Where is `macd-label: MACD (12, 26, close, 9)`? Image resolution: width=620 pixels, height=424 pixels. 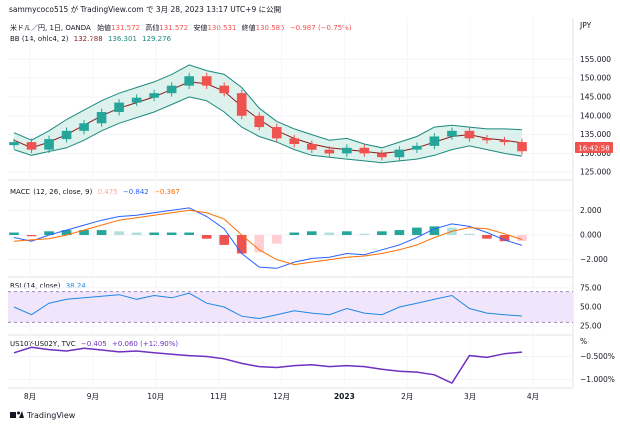
macd-label: MACD (12, 26, close, 9) is located at coordinates (51, 192).